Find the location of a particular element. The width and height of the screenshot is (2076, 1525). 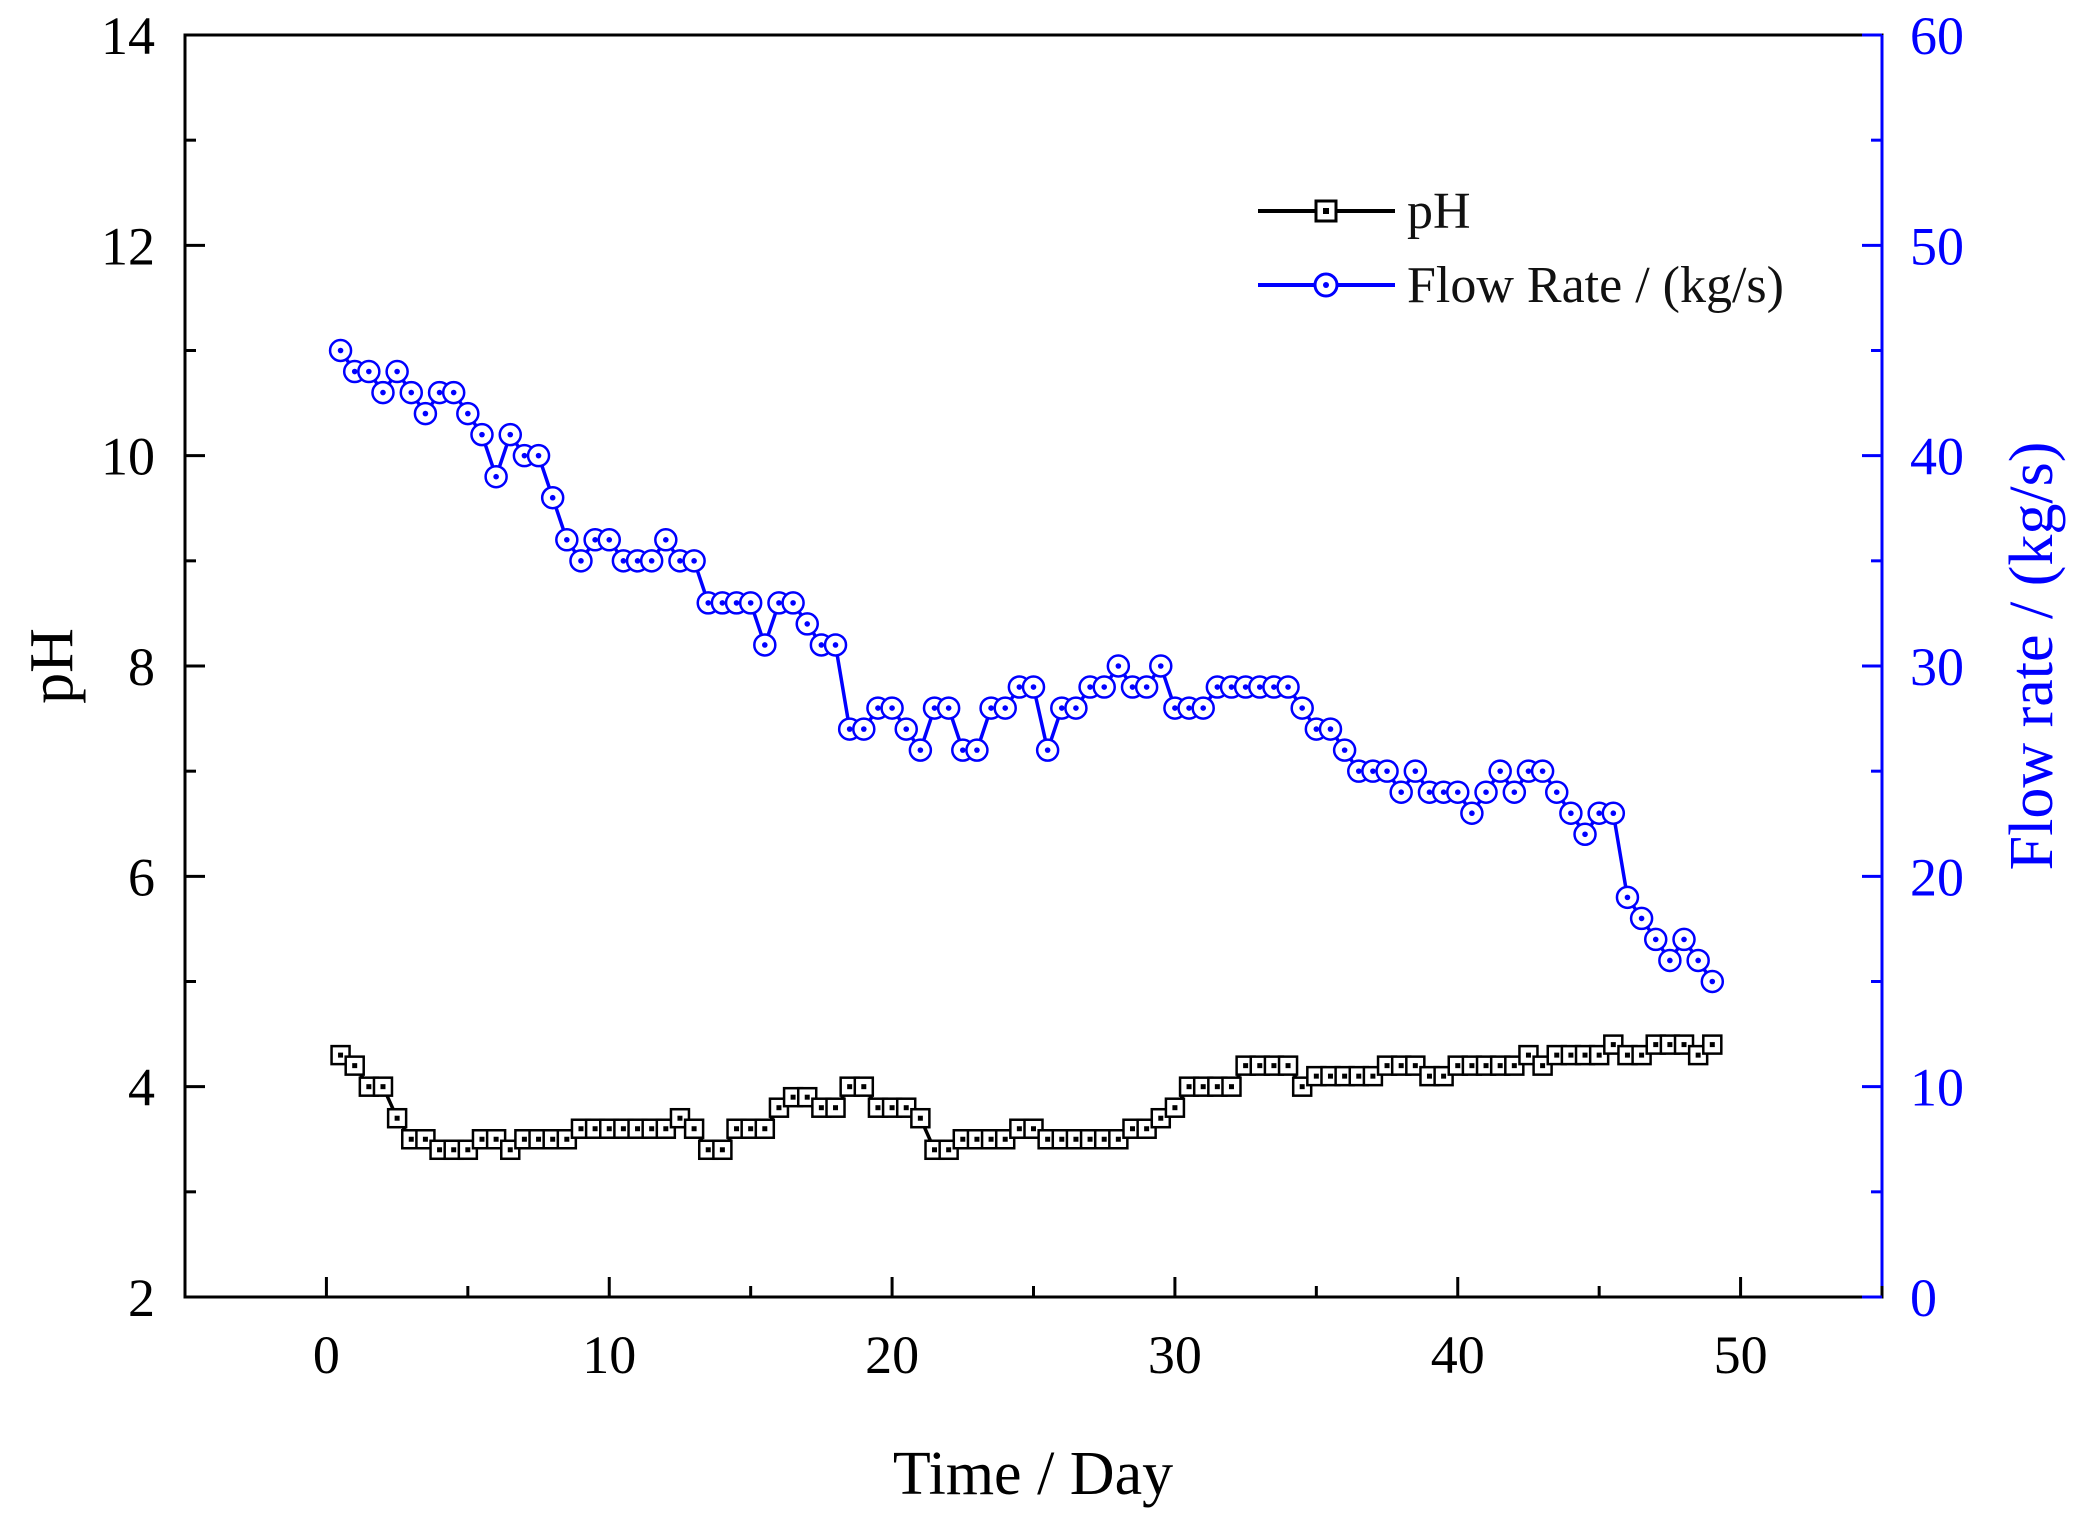

y-right-tick-label: 50 is located at coordinates (1937, 246).